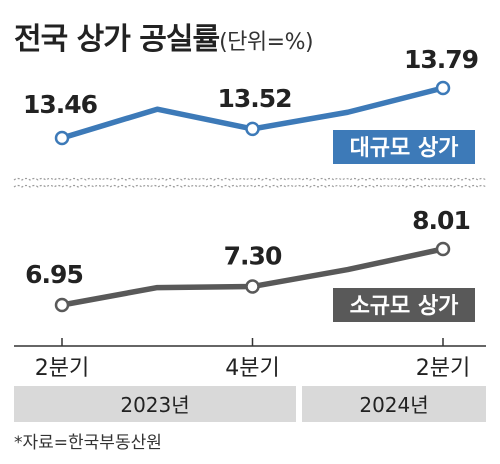 The width and height of the screenshot is (500, 464). What do you see at coordinates (253, 256) in the screenshot?
I see `data-label: 7.30` at bounding box center [253, 256].